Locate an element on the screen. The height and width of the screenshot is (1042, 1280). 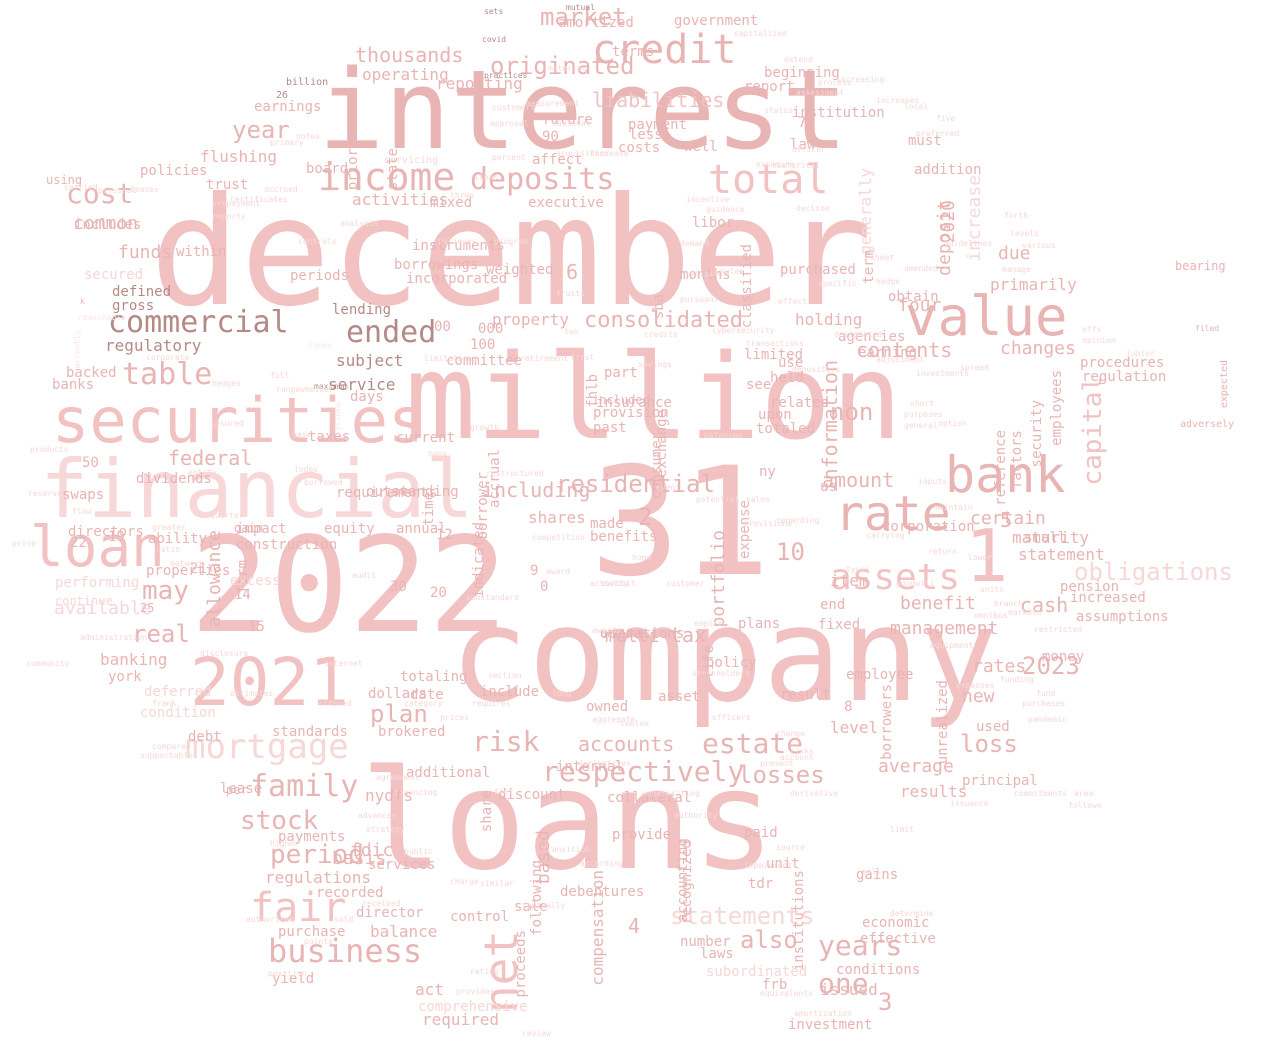
cloud-word-6: 6 is located at coordinates (572, 272).